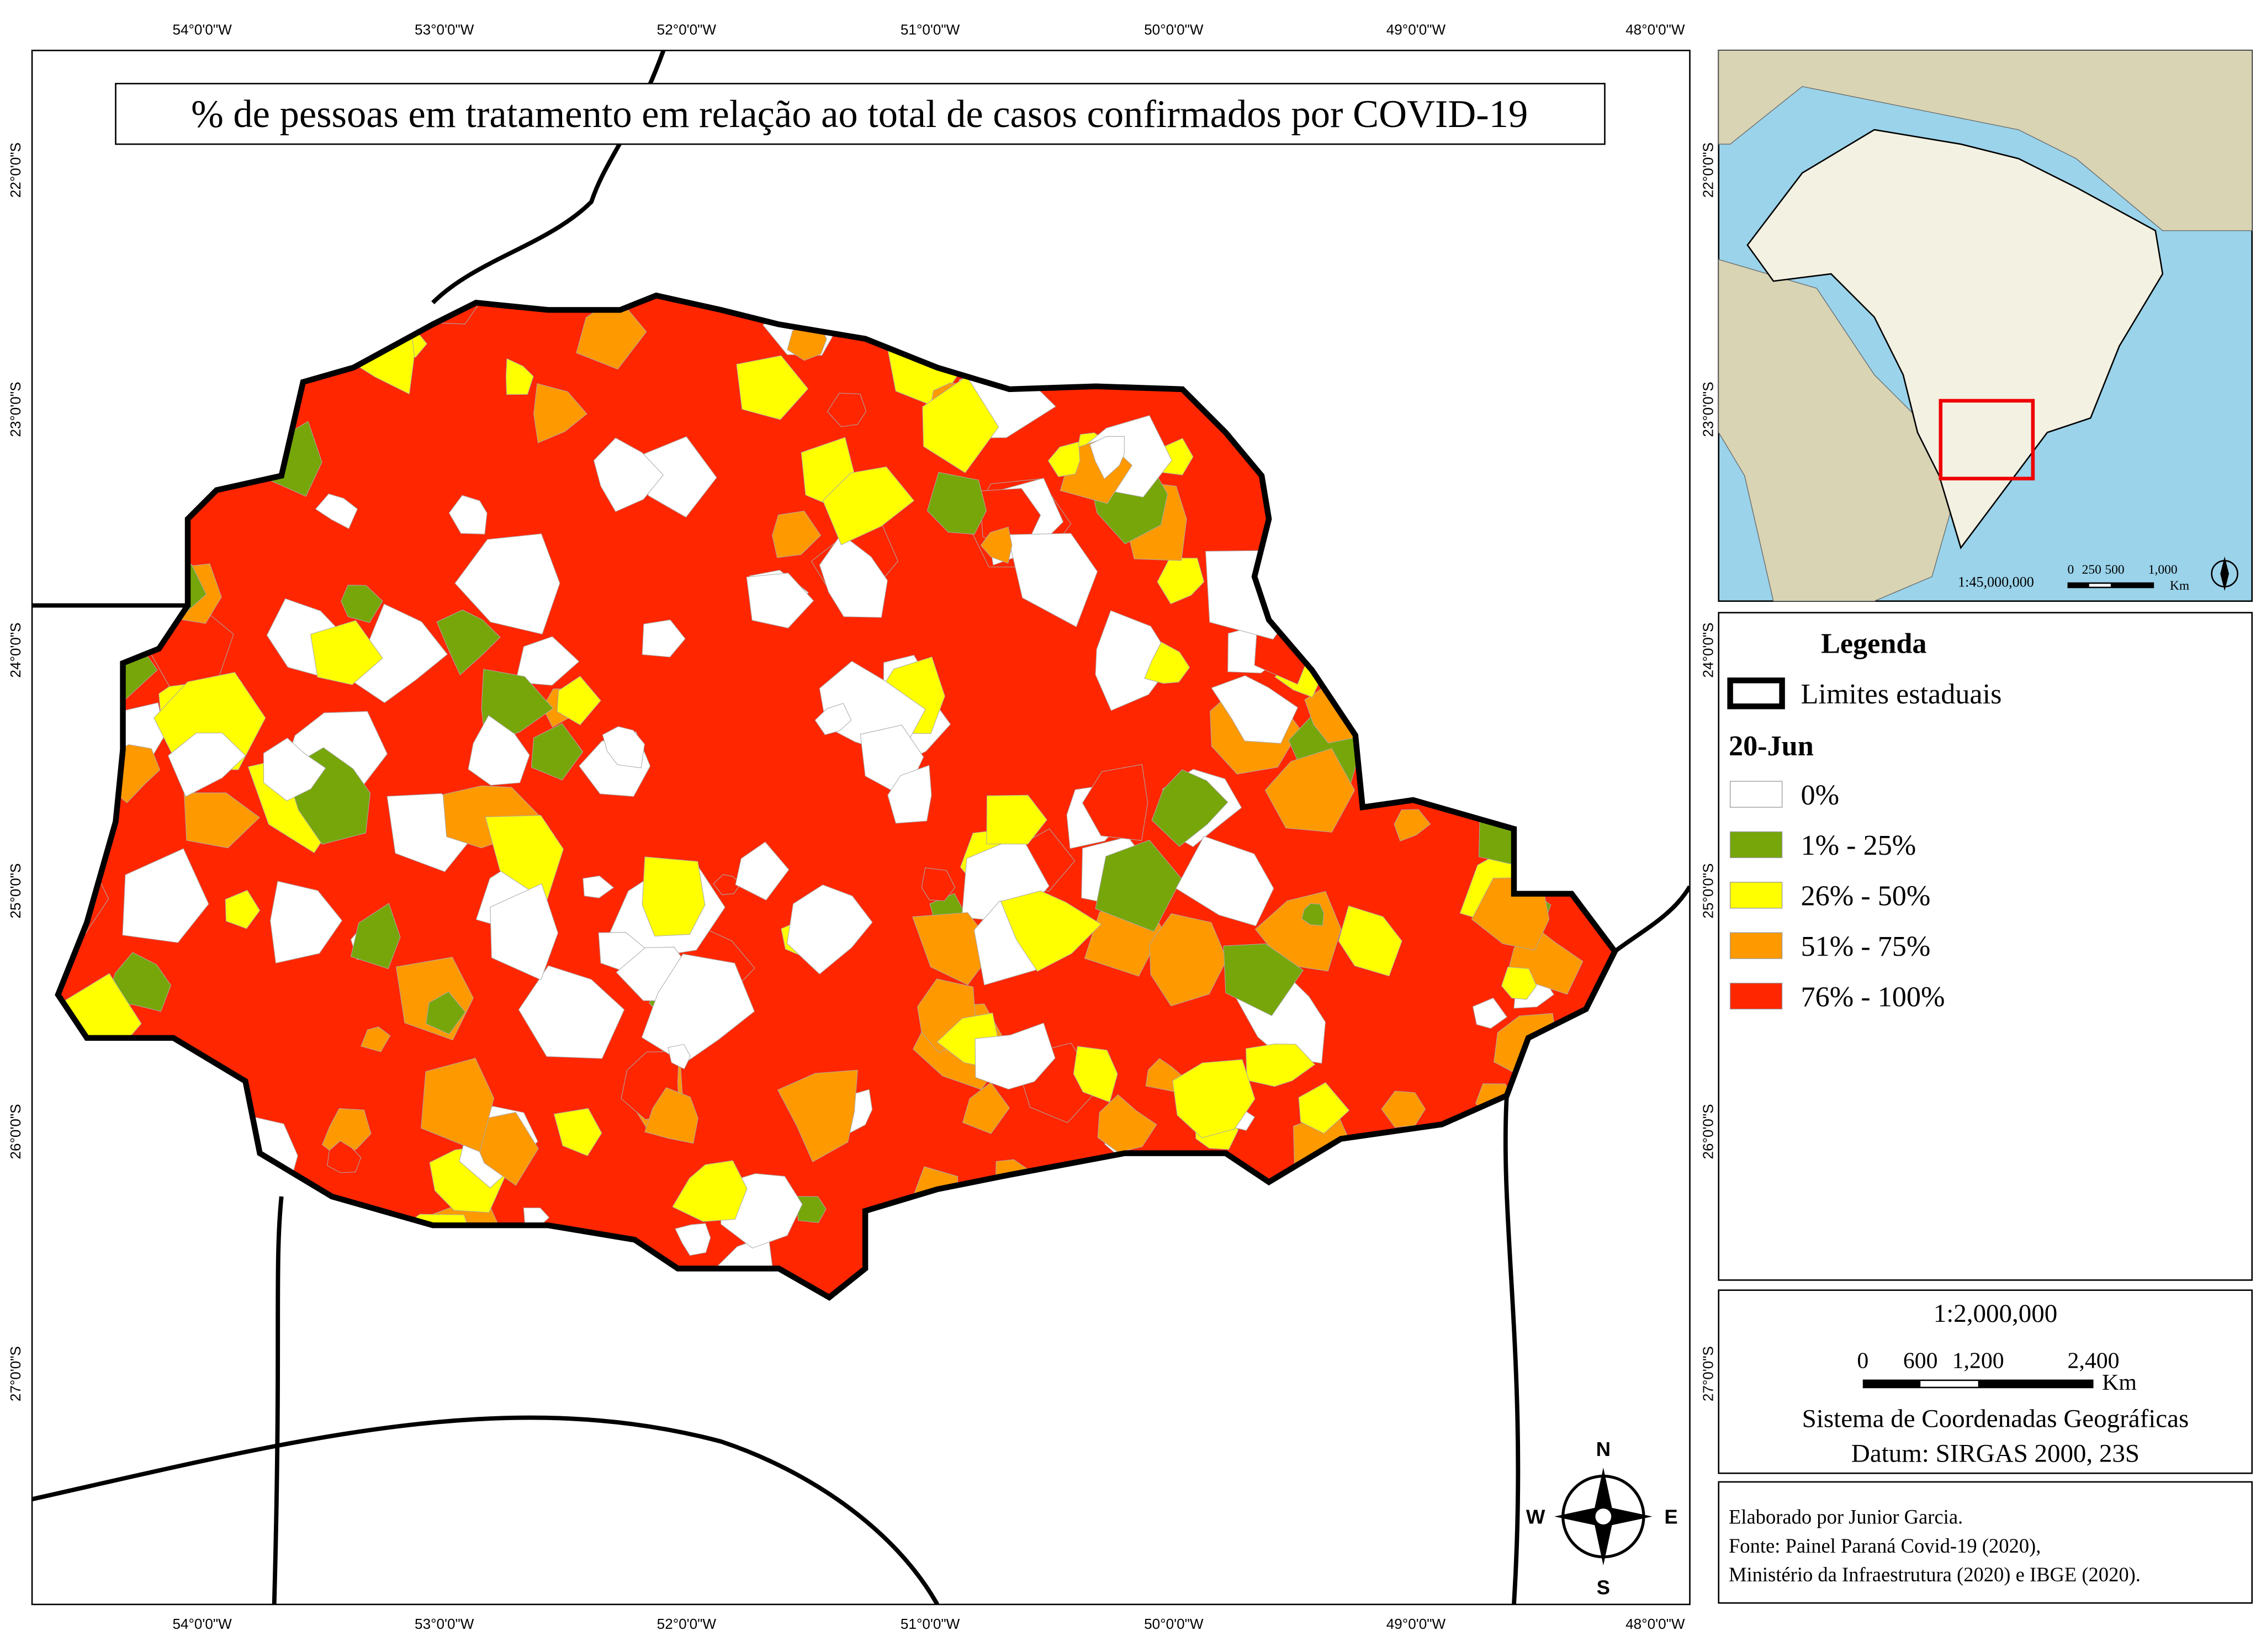  Describe the element at coordinates (1820, 795) in the screenshot. I see `legend-label: 0%` at that location.